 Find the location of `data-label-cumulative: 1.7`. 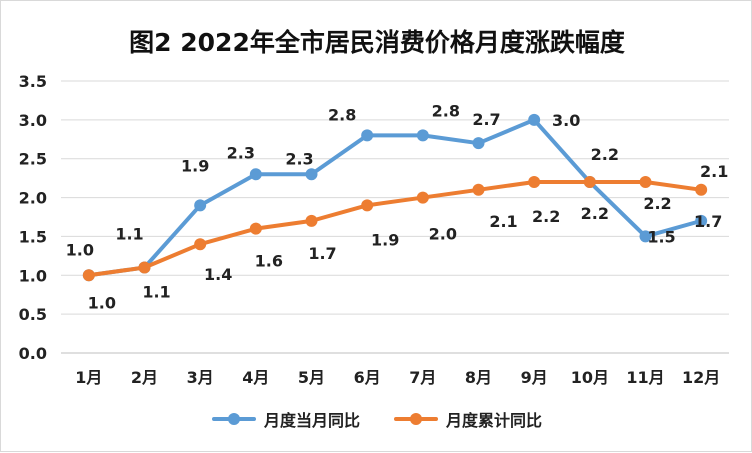

data-label-cumulative: 1.7 is located at coordinates (322, 253).